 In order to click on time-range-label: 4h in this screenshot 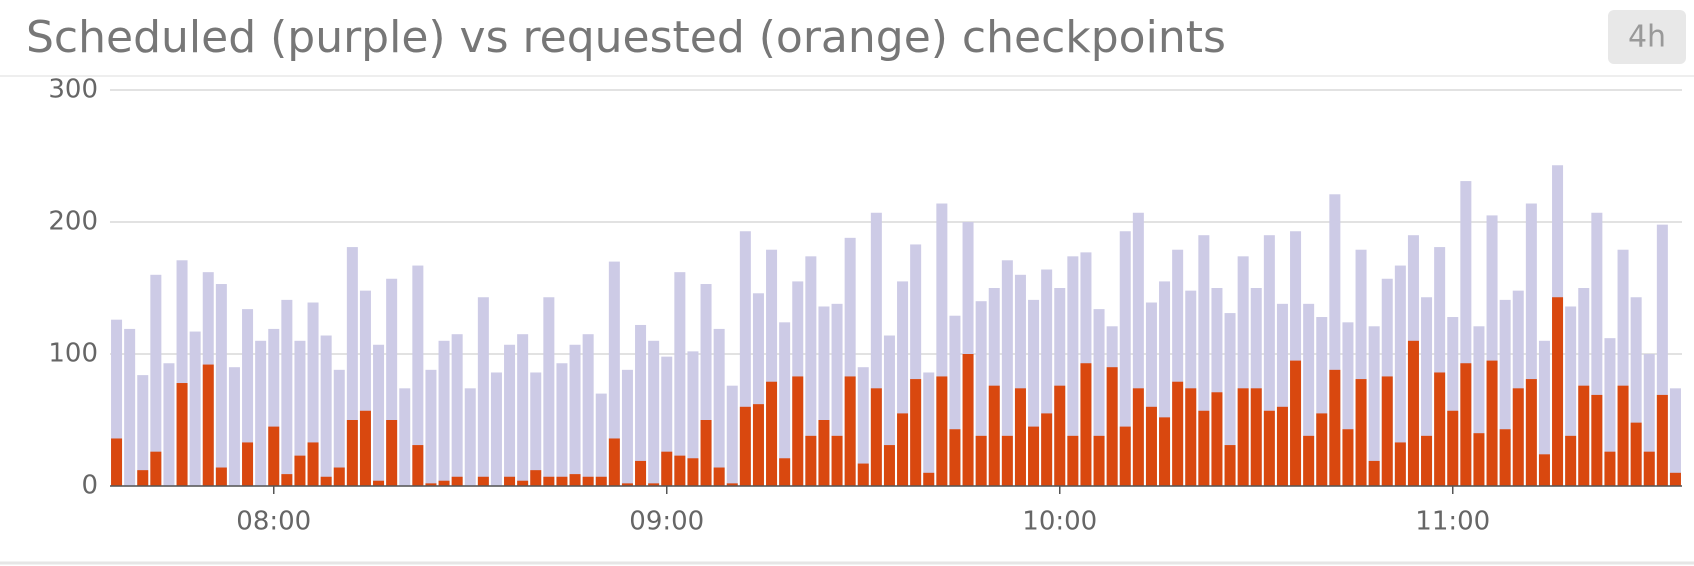, I will do `click(1647, 37)`.